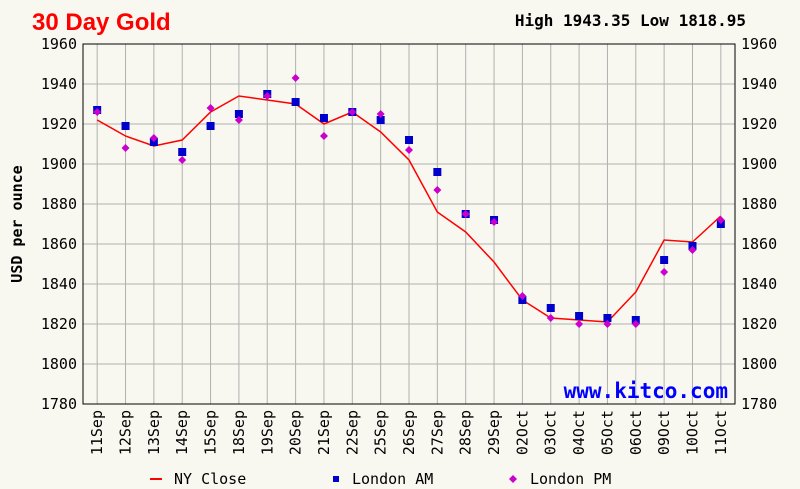 This screenshot has width=800, height=489. What do you see at coordinates (59, 324) in the screenshot?
I see `y-tick-label-left: 1820` at bounding box center [59, 324].